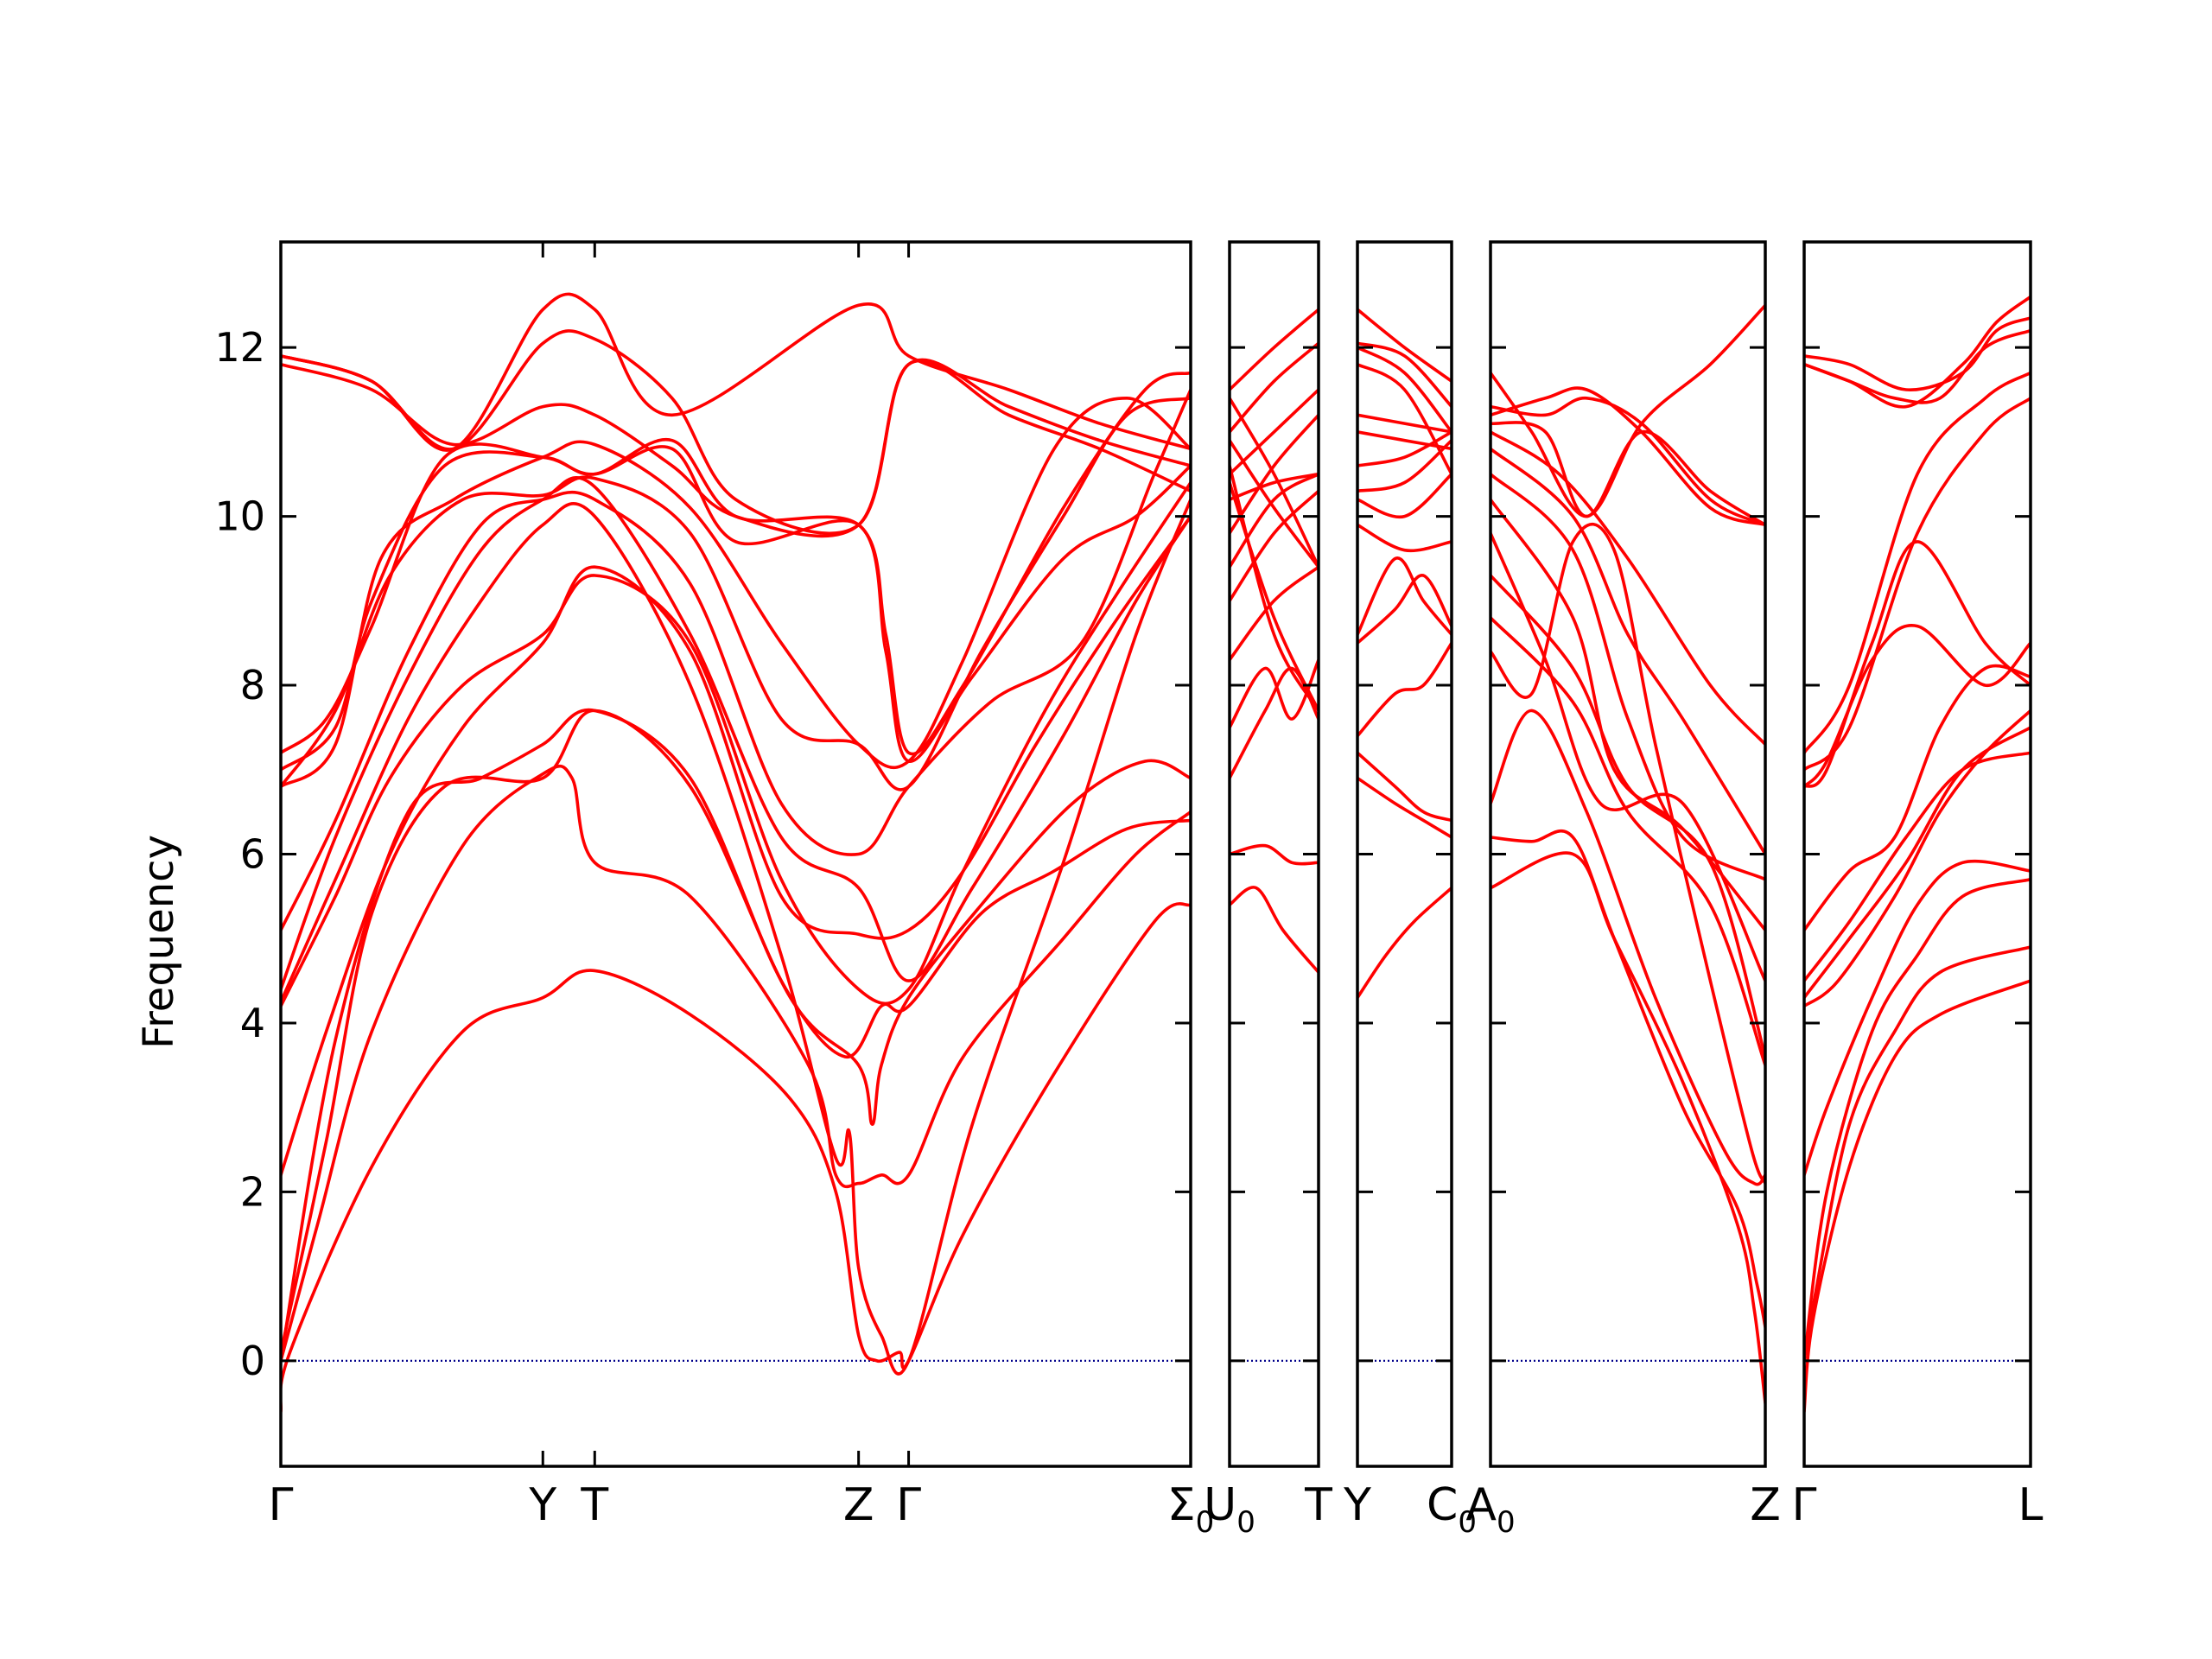  Describe the element at coordinates (2031, 1505) in the screenshot. I see `x-tick-label: L` at that location.